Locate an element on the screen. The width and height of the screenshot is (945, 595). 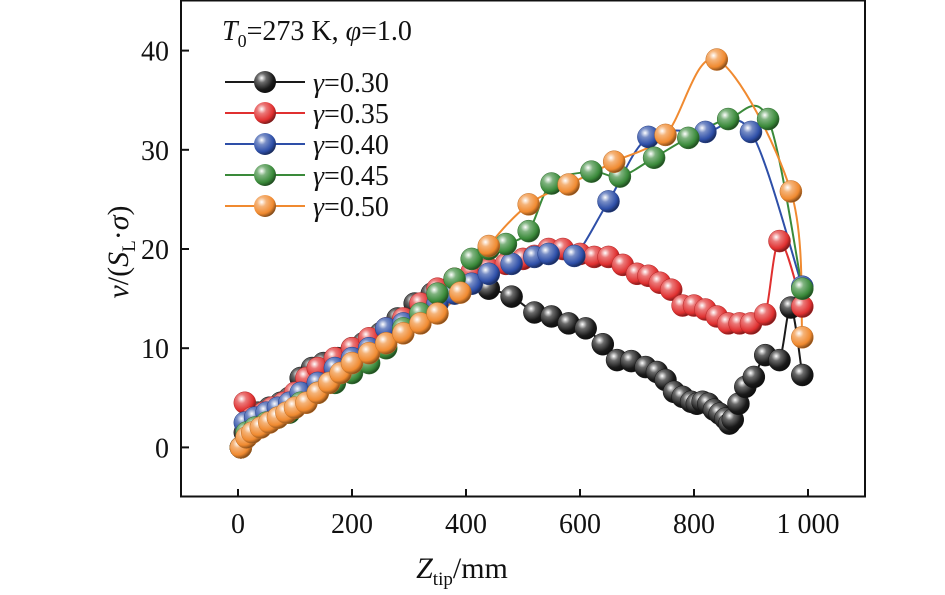
legend-item: γ=0.30 is located at coordinates (307, 83).